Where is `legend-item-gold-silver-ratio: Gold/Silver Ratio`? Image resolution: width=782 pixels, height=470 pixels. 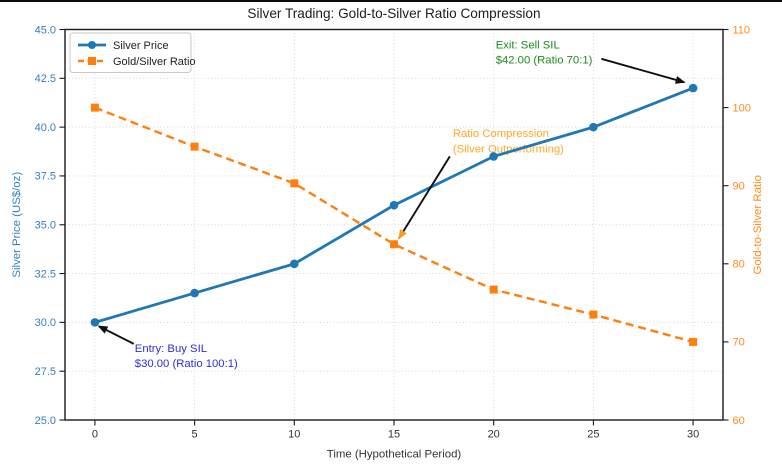 legend-item-gold-silver-ratio: Gold/Silver Ratio is located at coordinates (137, 62).